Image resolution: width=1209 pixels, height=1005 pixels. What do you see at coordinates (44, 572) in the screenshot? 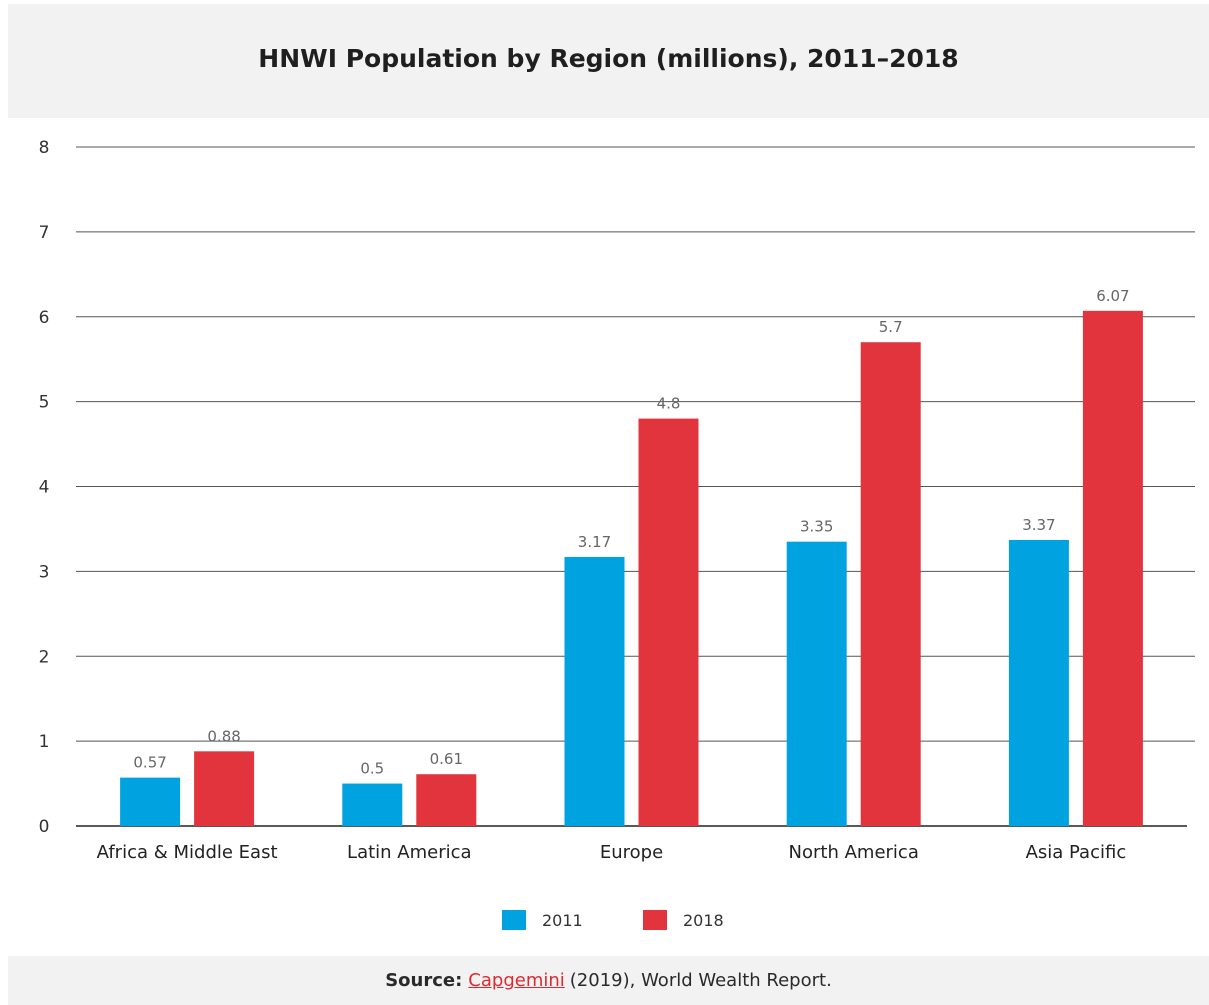
I see `y-tick-label: 3` at bounding box center [44, 572].